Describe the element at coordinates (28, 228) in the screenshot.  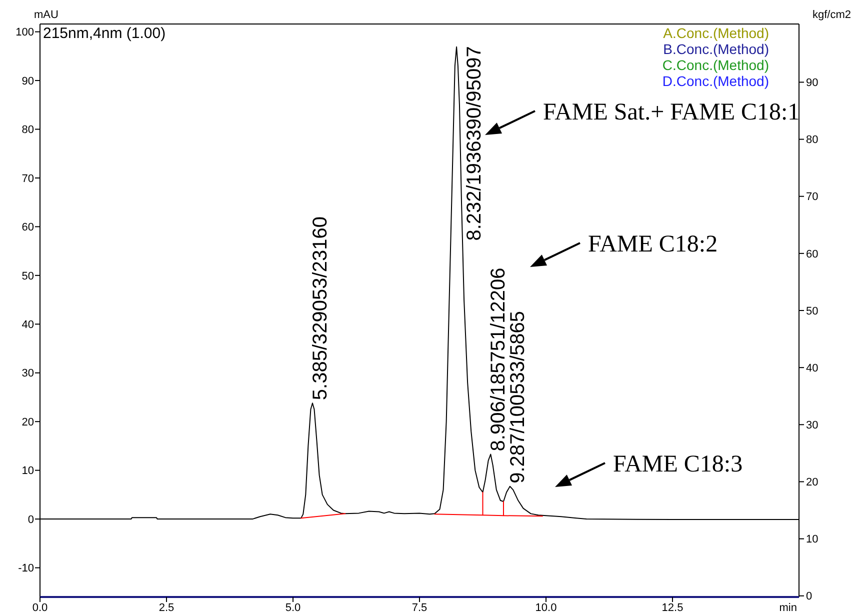
I see `y-tick-label: 60` at that location.